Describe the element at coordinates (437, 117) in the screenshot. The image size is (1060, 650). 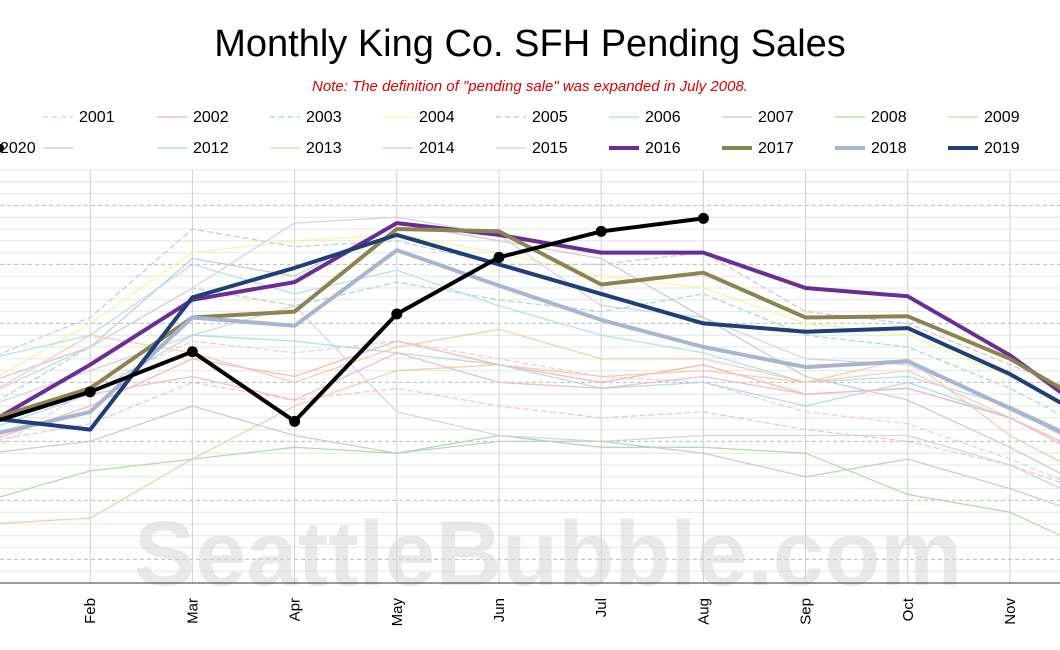
I see `legend-label: 2004` at that location.